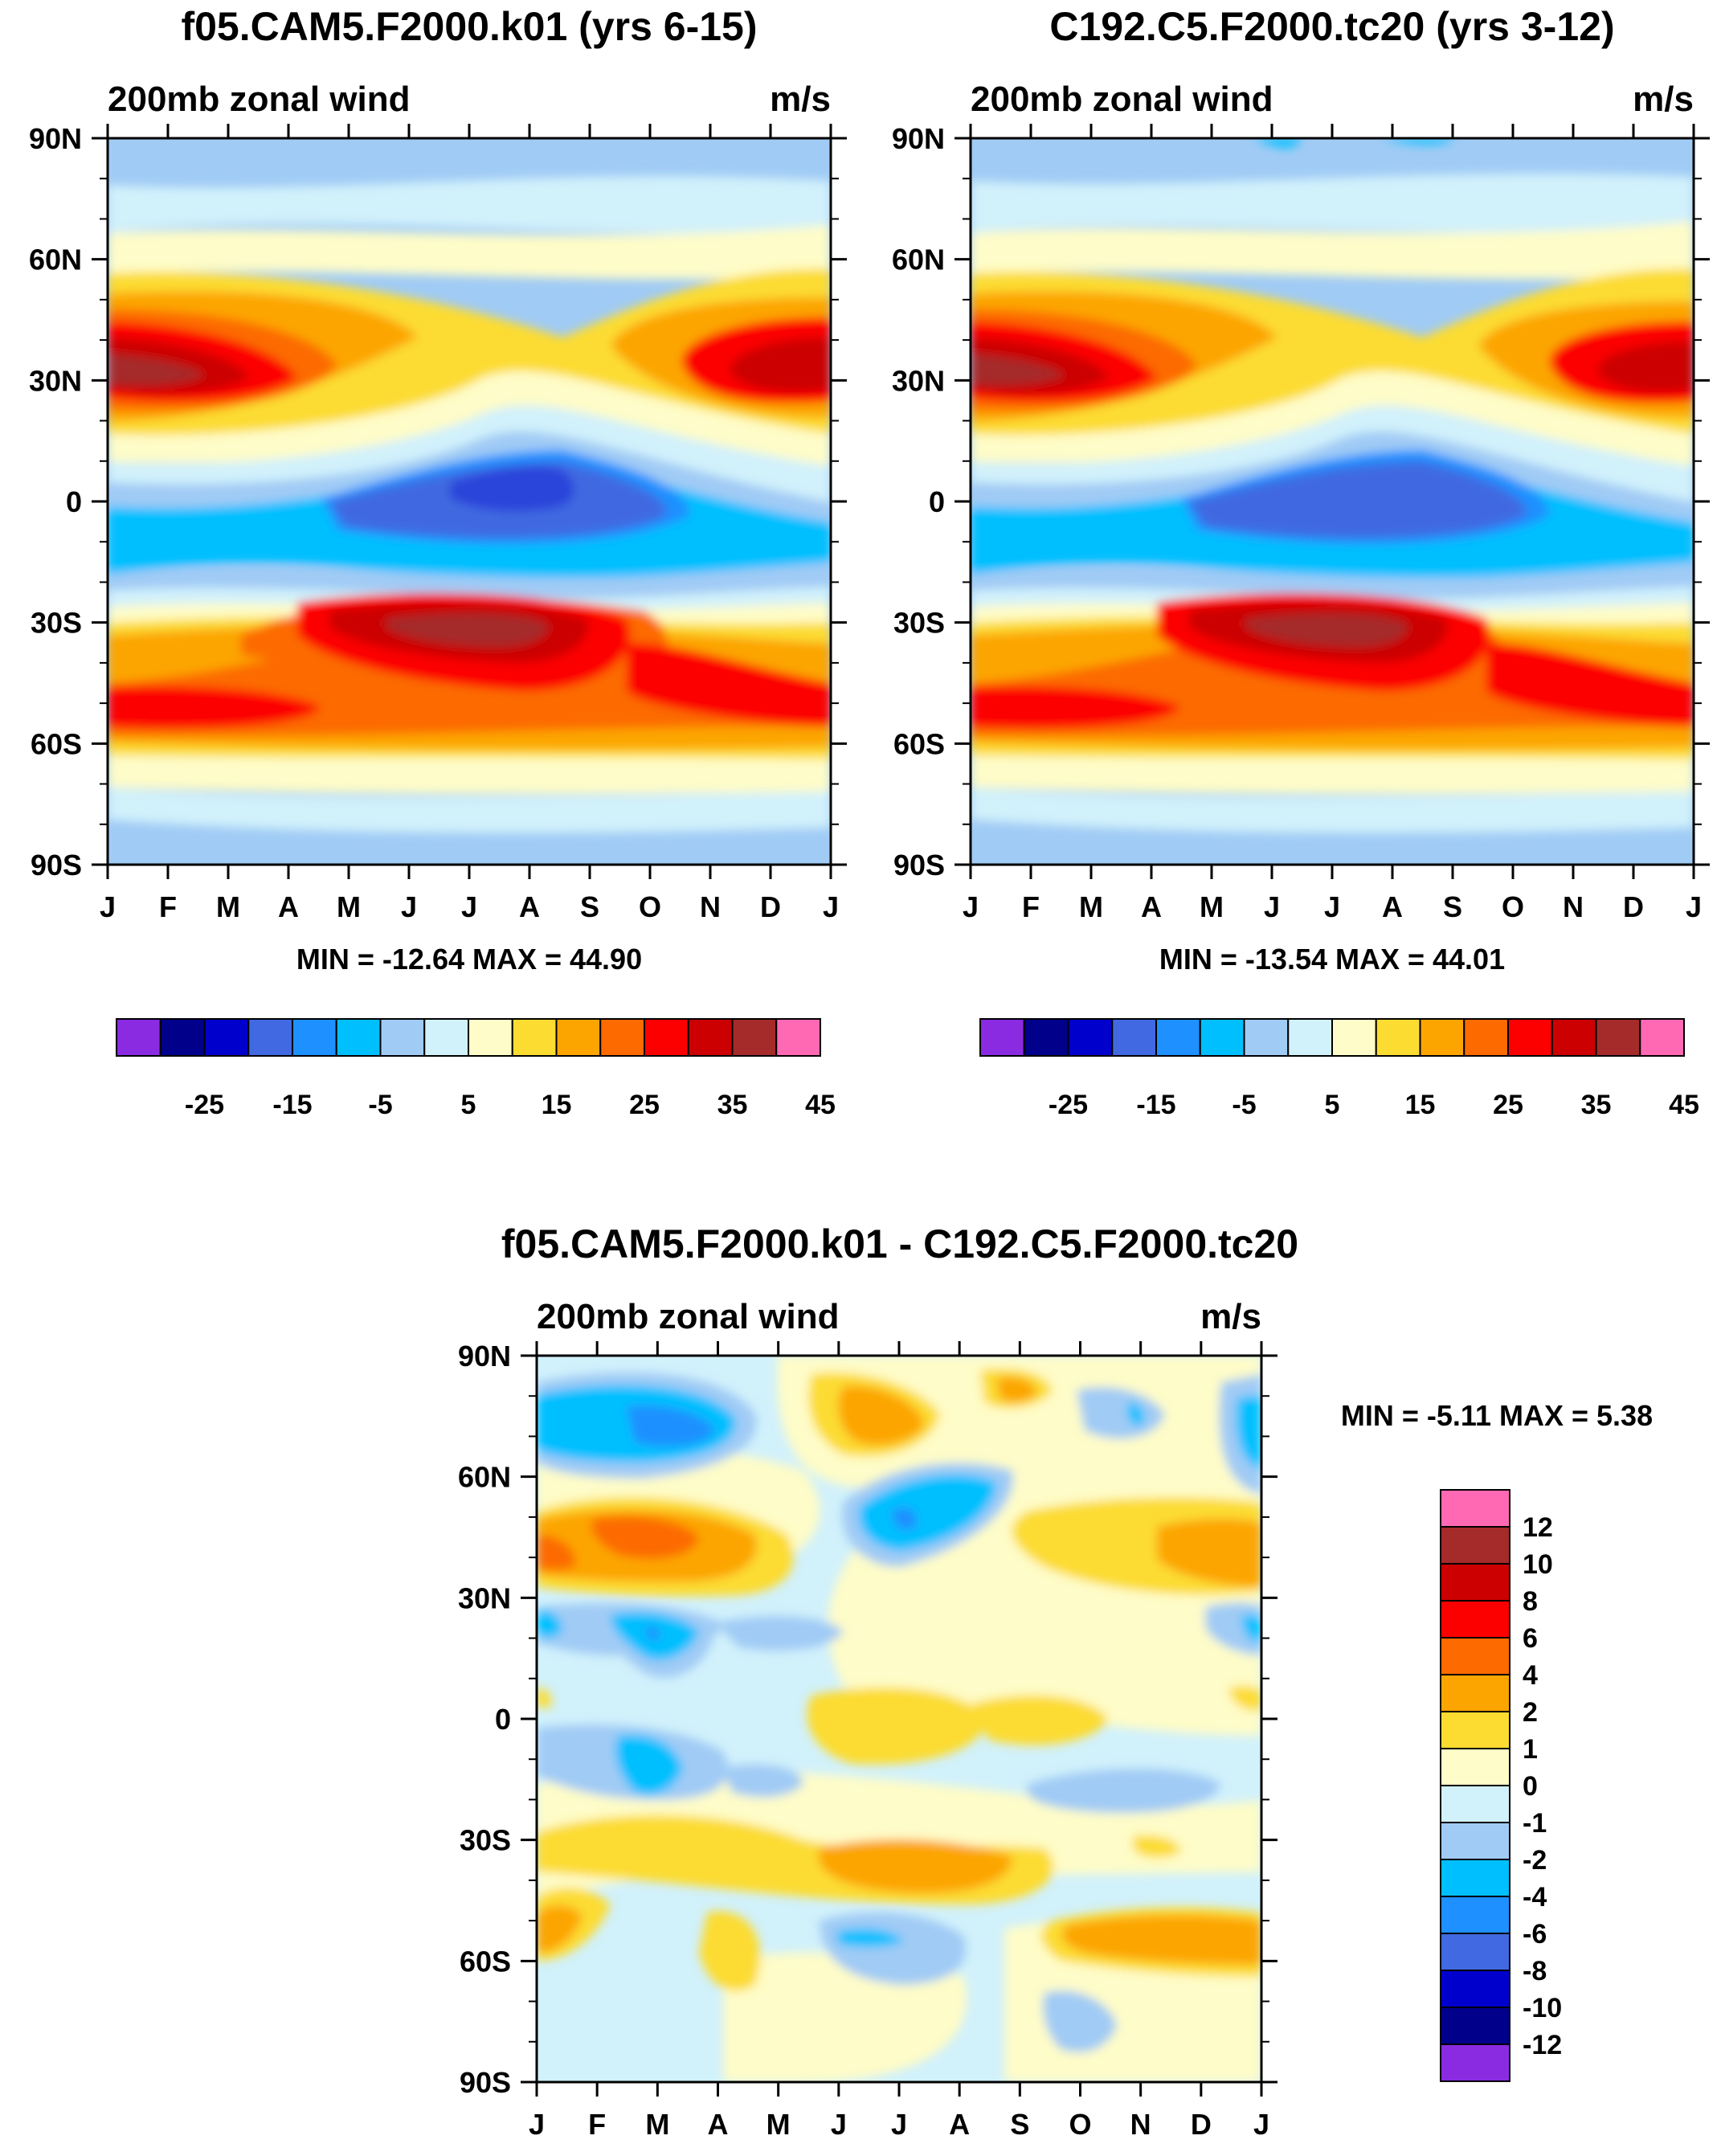 This screenshot has width=1721, height=2156. What do you see at coordinates (484, 1477) in the screenshot?
I see `panel-c-ytick-label: 60N` at bounding box center [484, 1477].